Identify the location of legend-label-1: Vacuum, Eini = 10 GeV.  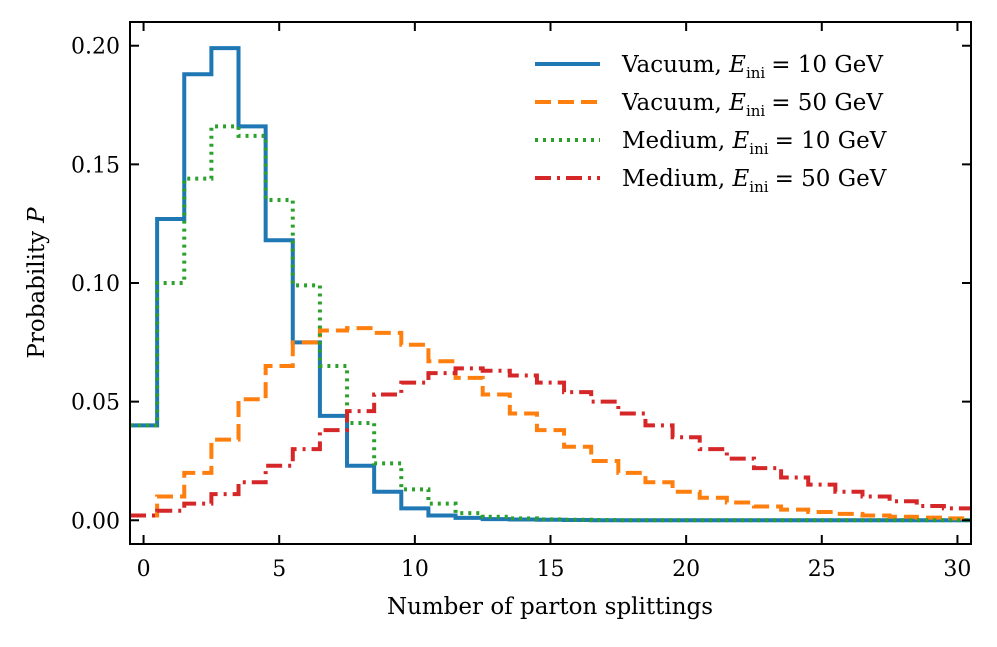
(752, 67).